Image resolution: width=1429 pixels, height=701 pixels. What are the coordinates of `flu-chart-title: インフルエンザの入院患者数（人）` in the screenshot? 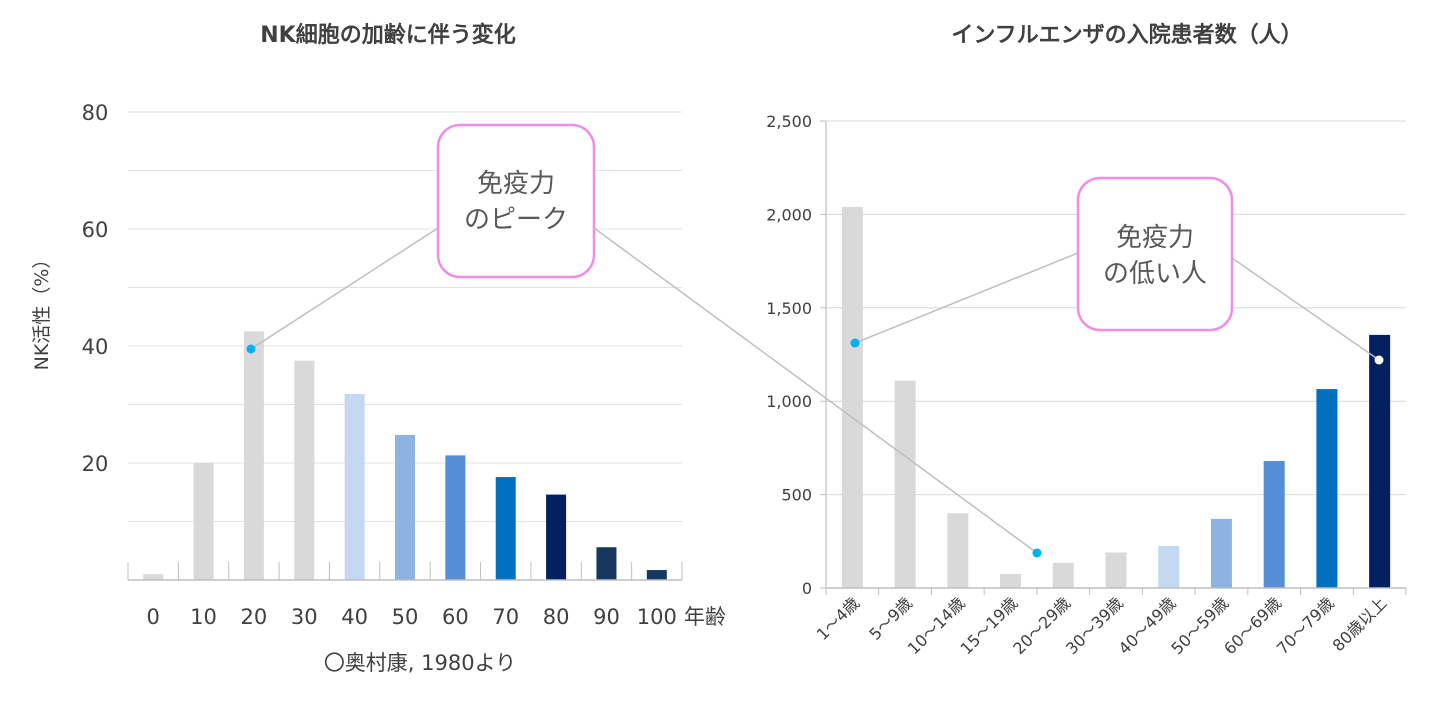 It's located at (1126, 35).